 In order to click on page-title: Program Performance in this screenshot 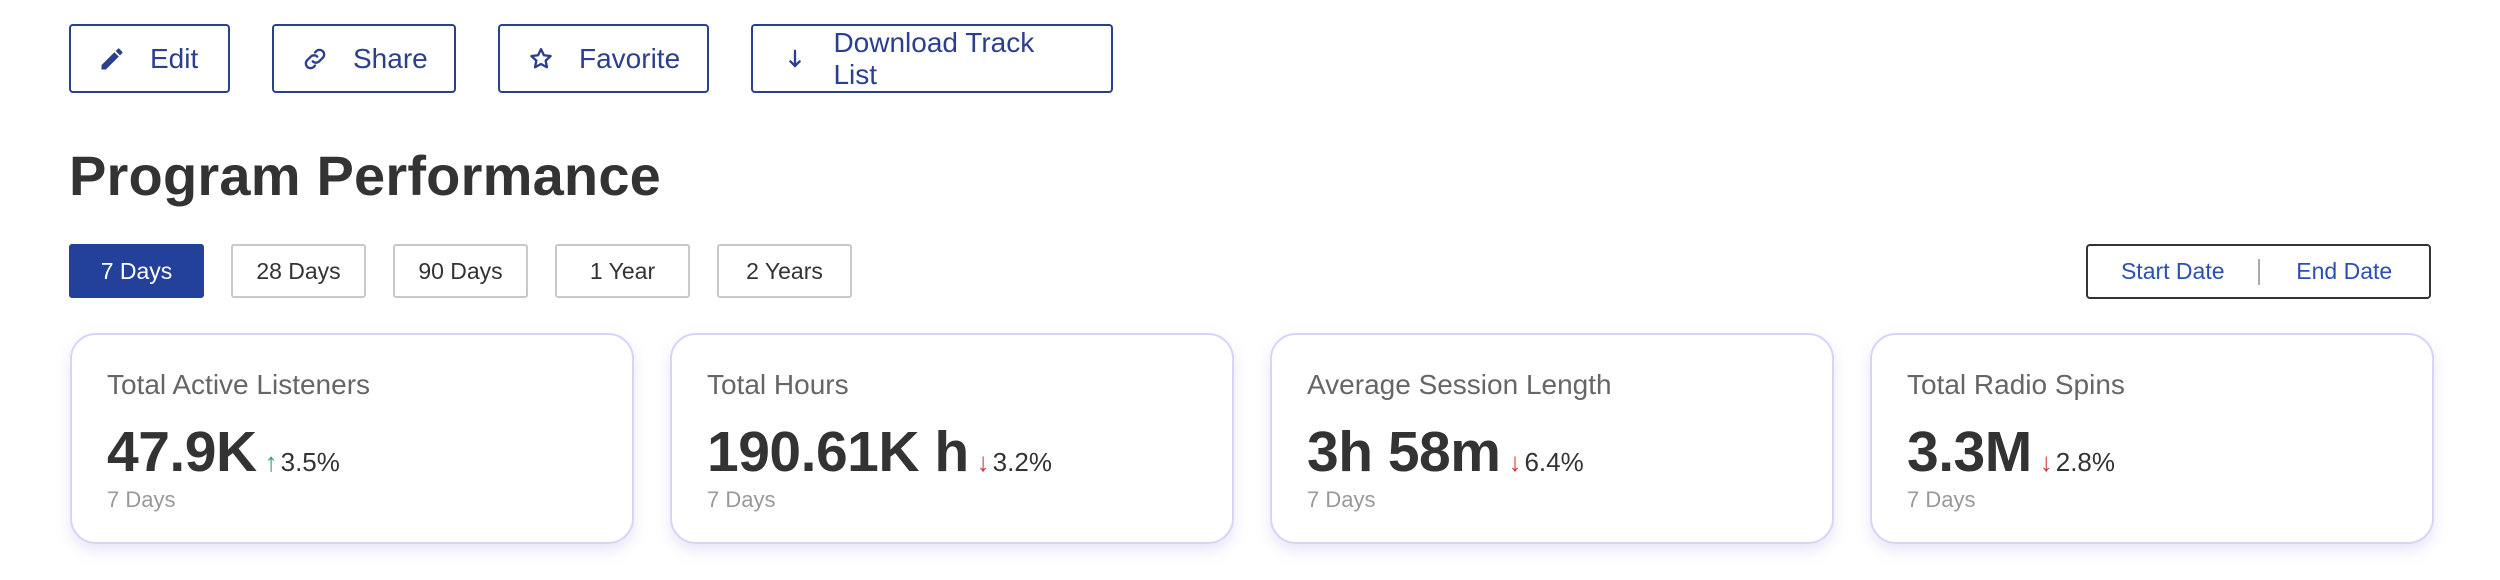, I will do `click(365, 175)`.